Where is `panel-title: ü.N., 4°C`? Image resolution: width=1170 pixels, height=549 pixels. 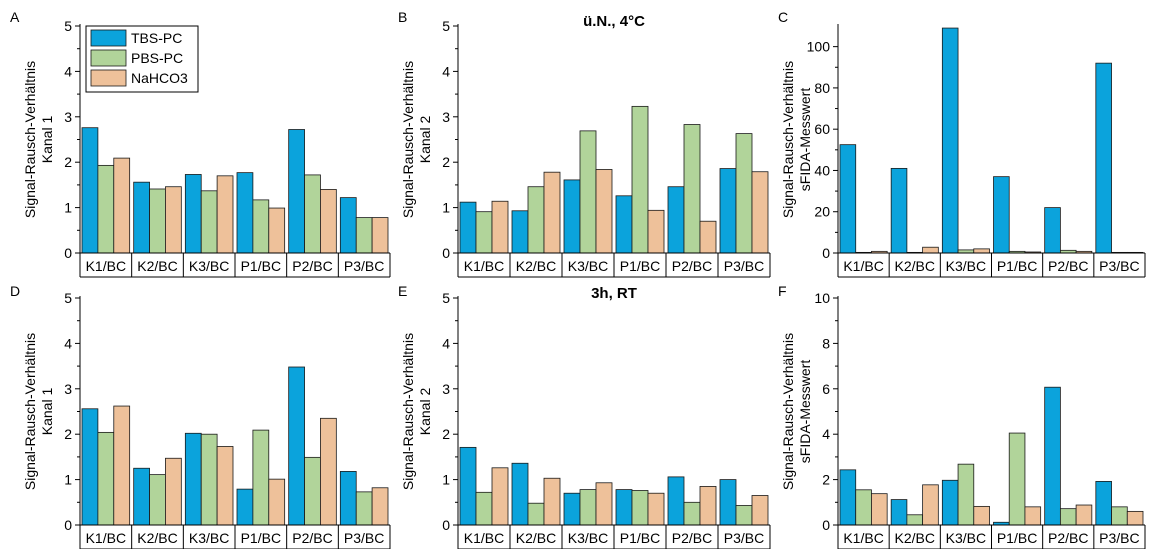
panel-title: ü.N., 4°C is located at coordinates (614, 21).